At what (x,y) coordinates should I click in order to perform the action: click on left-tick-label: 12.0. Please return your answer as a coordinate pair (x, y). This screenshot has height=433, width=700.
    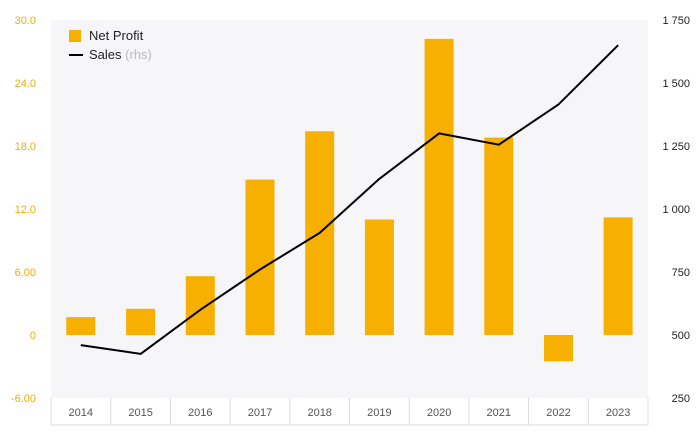
    Looking at the image, I should click on (25, 210).